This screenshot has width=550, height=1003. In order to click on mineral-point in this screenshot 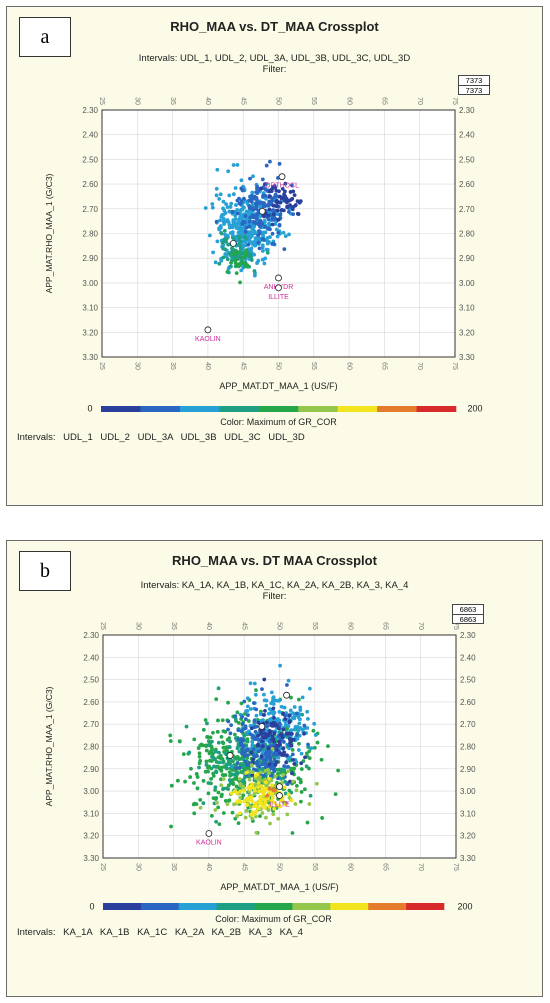, I will do `click(278, 278)`.